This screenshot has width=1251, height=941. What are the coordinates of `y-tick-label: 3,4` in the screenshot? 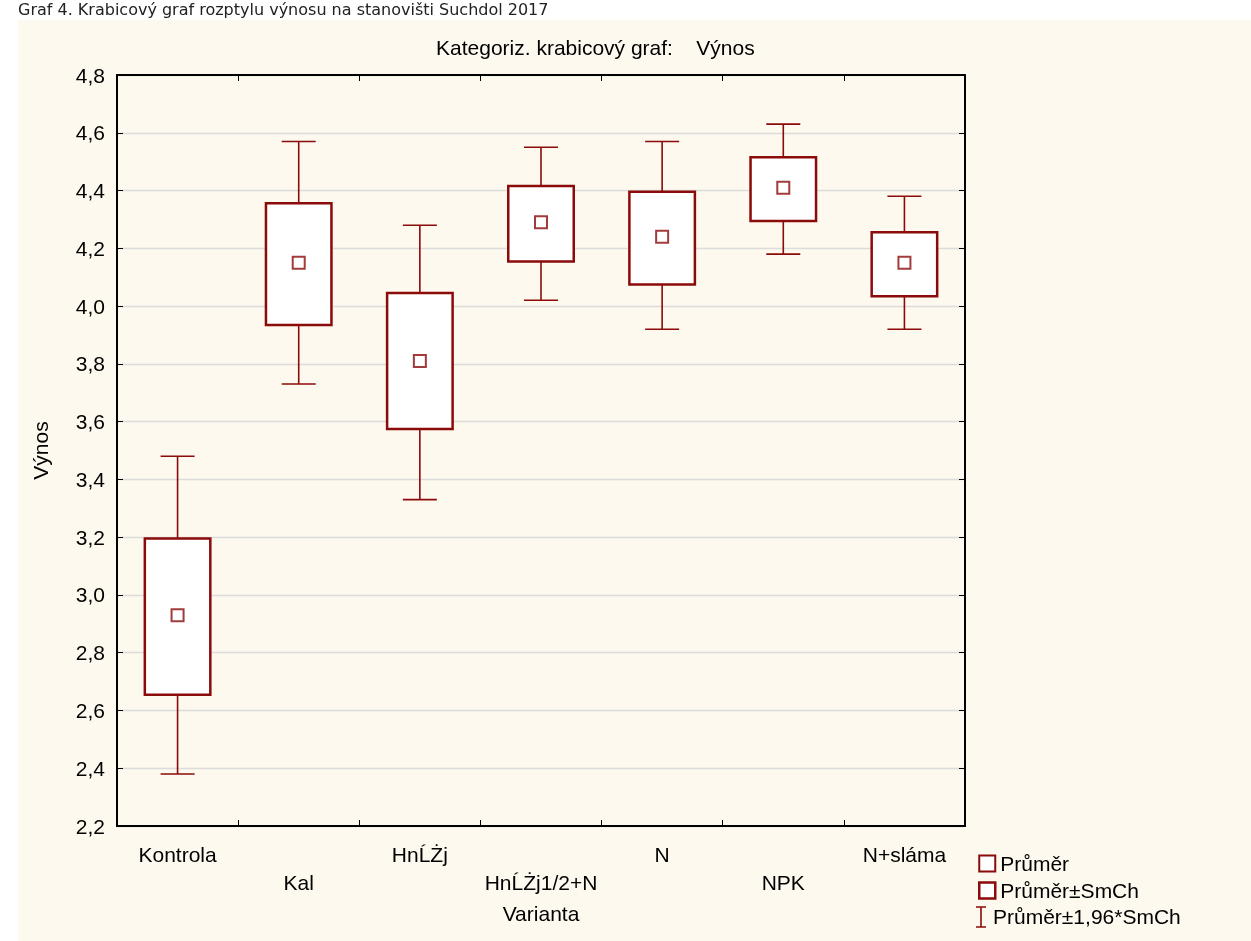 It's located at (90, 479).